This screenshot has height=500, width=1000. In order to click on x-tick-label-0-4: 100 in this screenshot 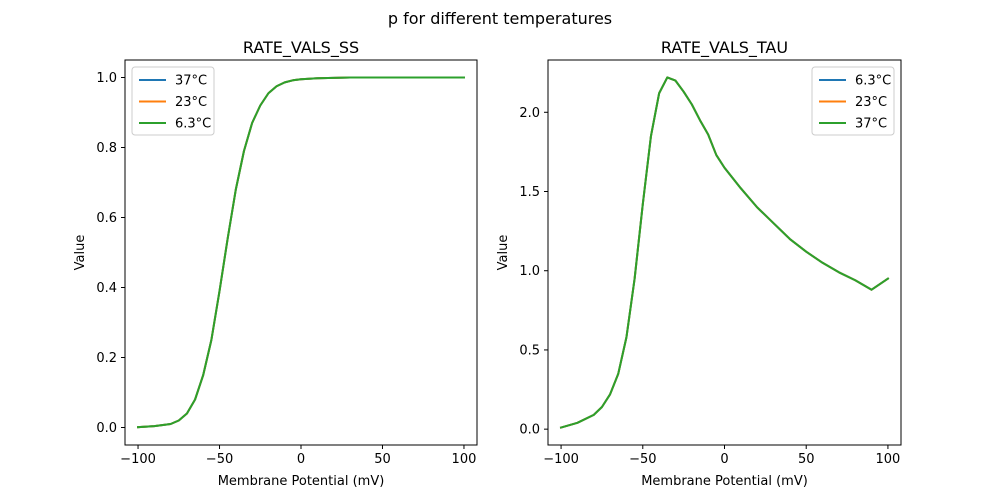, I will do `click(464, 459)`.